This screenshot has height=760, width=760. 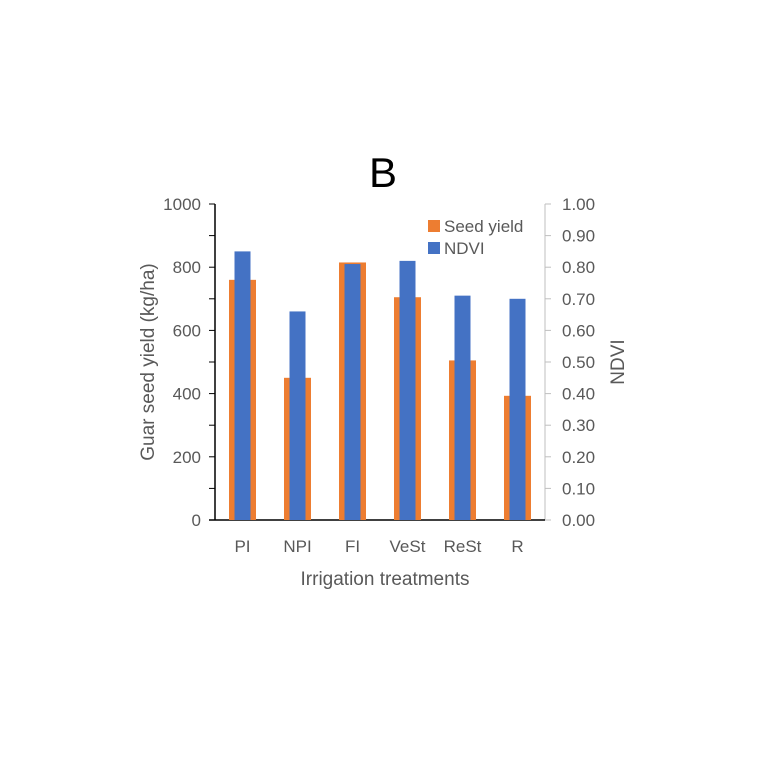 What do you see at coordinates (578, 425) in the screenshot?
I see `y2-tick-label: 0.30` at bounding box center [578, 425].